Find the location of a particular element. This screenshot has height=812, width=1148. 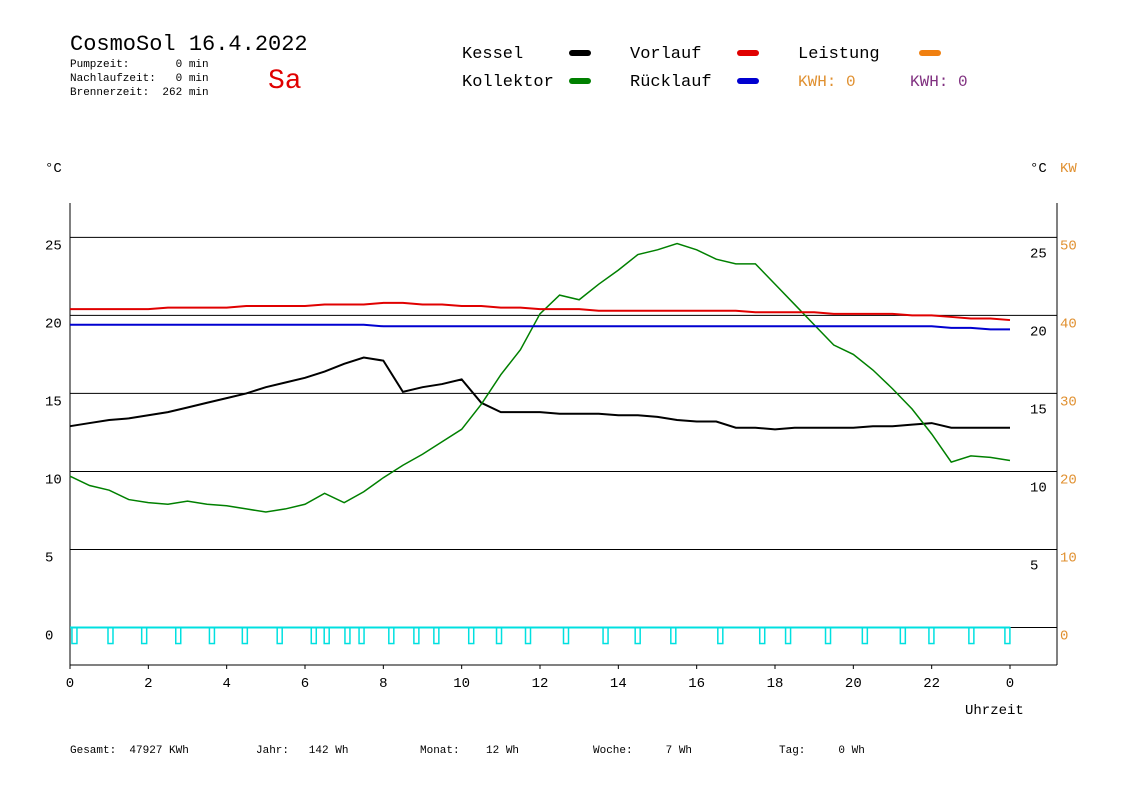

footer: Jahr: 142 Wh is located at coordinates (302, 751).